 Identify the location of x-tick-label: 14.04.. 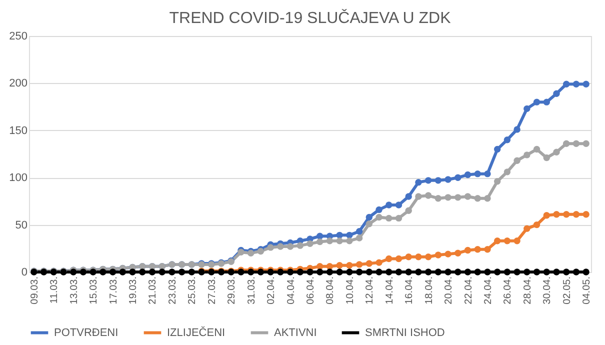
(390, 290).